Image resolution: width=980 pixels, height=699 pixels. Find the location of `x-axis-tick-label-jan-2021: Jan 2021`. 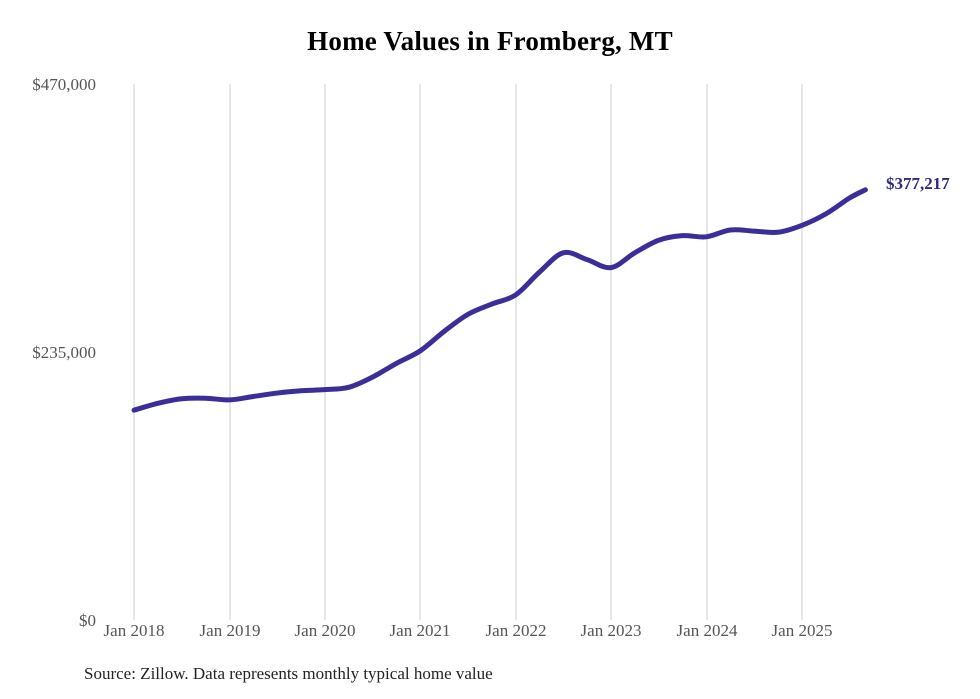

x-axis-tick-label-jan-2021: Jan 2021 is located at coordinates (420, 630).